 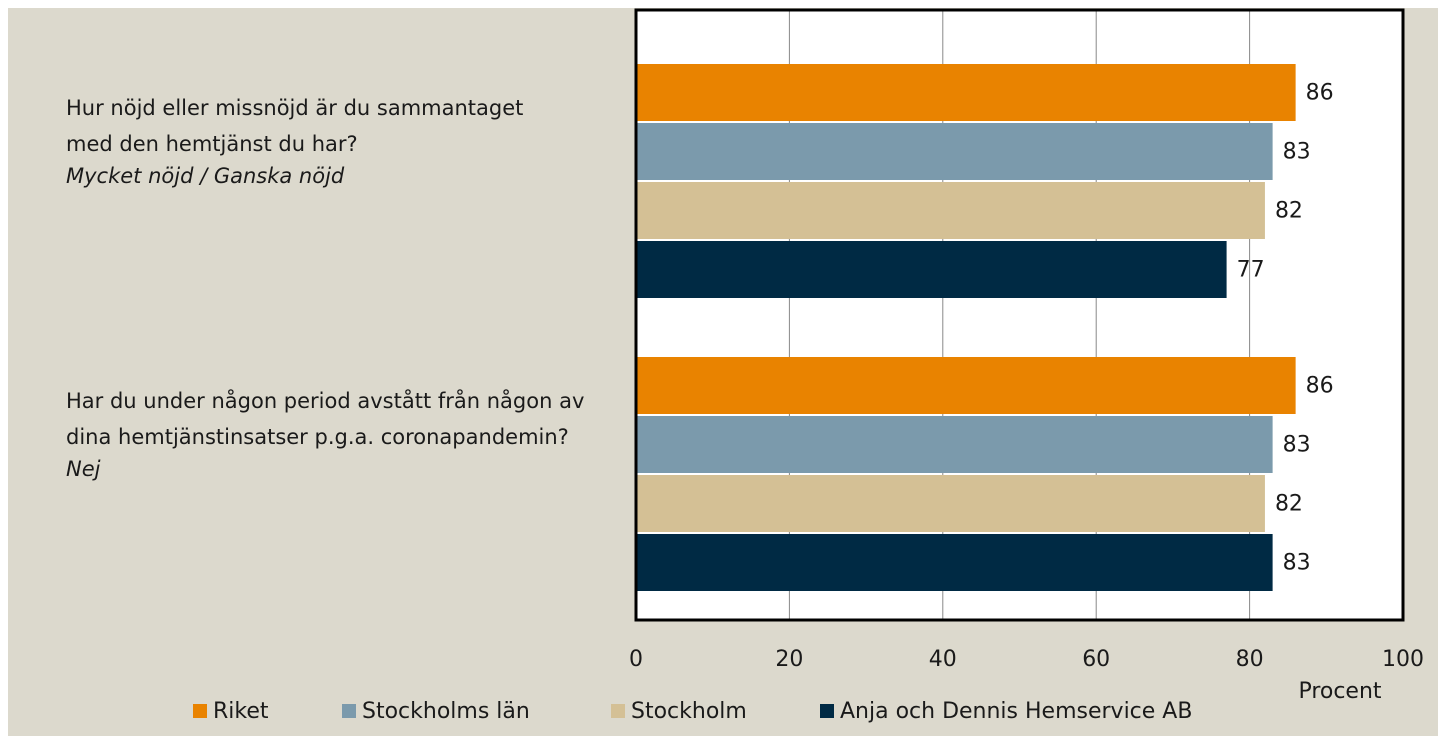 What do you see at coordinates (1096, 659) in the screenshot?
I see `x-tick-label: 60` at bounding box center [1096, 659].